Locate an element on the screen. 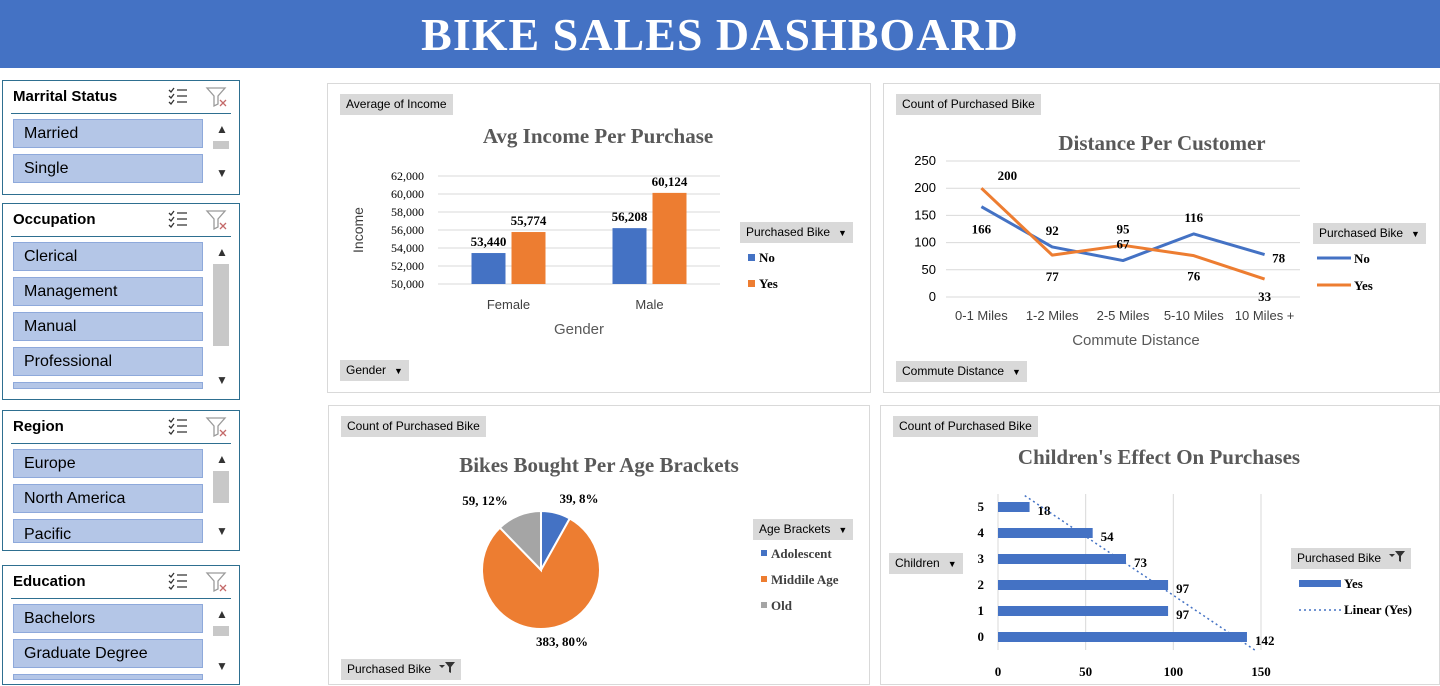 Image resolution: width=1440 pixels, height=686 pixels. axis-field-tag: Commute Distance ▼ is located at coordinates (961, 371).